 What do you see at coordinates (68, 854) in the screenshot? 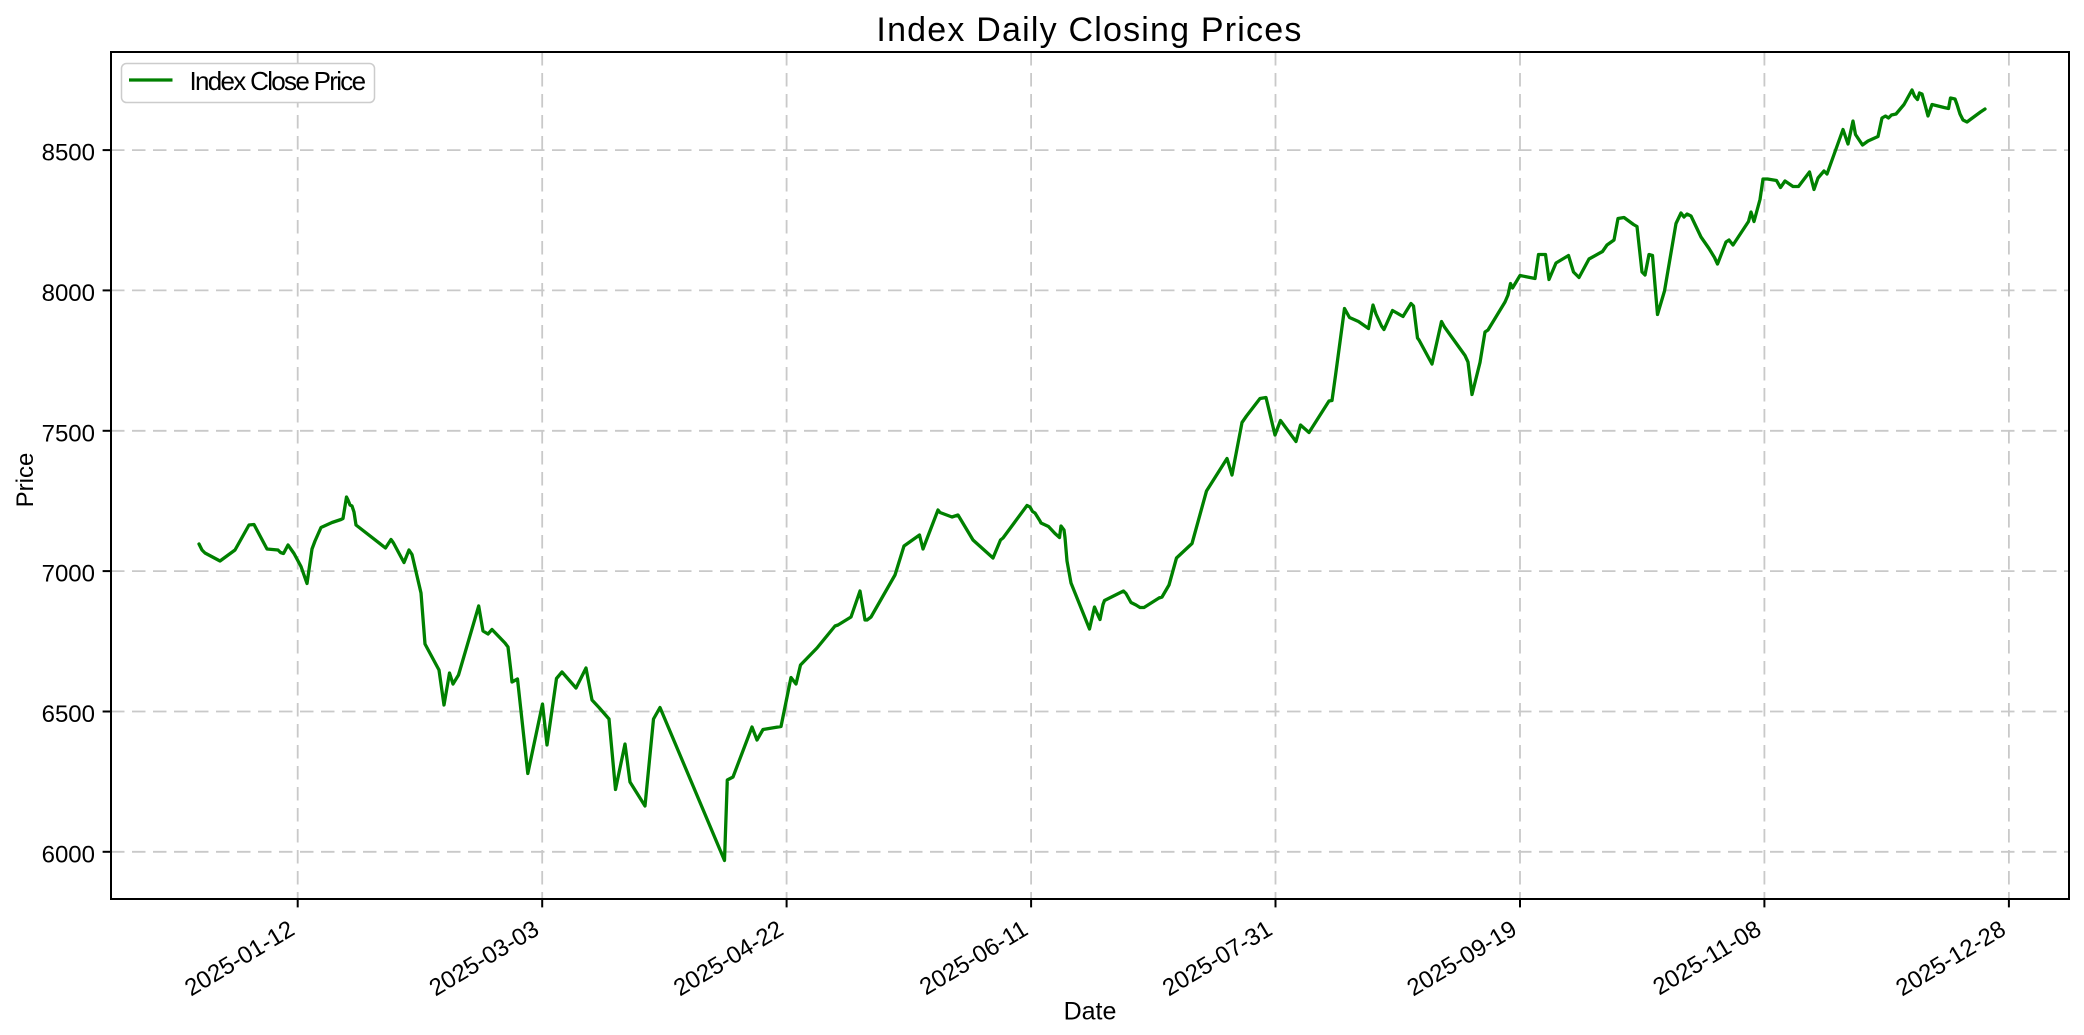
I see `svg-text: 6000` at bounding box center [68, 854].